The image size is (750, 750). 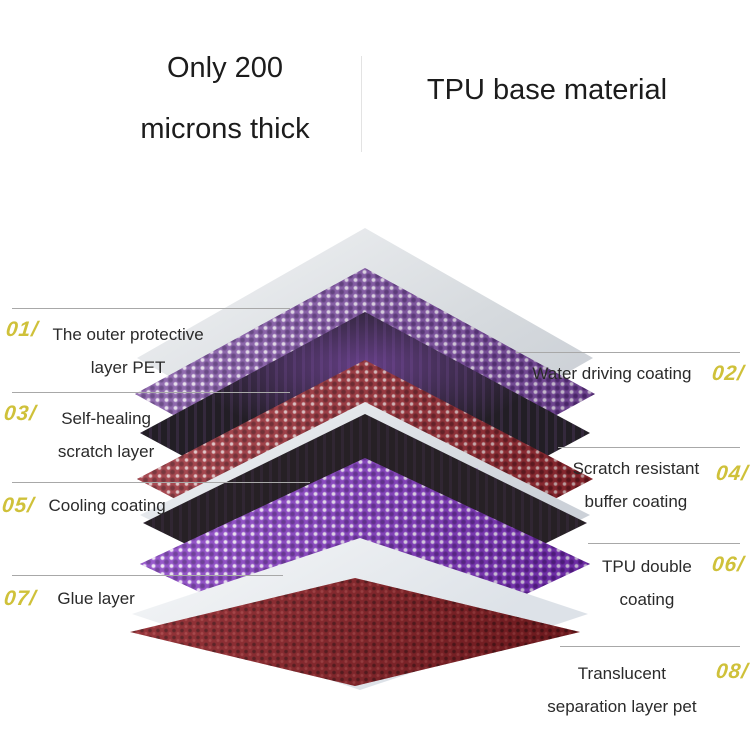 What do you see at coordinates (622, 706) in the screenshot?
I see `label-08-text-line2: separation layer pet` at bounding box center [622, 706].